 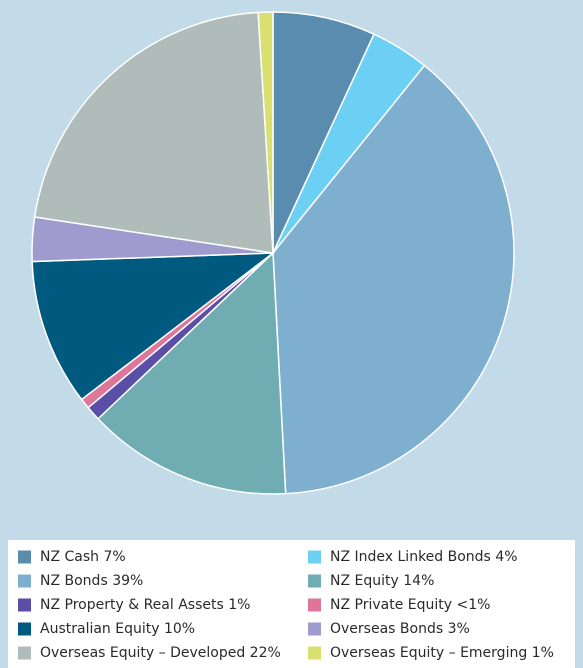 I want to click on legend-label: NZ Private Equity <1%, so click(x=410, y=605).